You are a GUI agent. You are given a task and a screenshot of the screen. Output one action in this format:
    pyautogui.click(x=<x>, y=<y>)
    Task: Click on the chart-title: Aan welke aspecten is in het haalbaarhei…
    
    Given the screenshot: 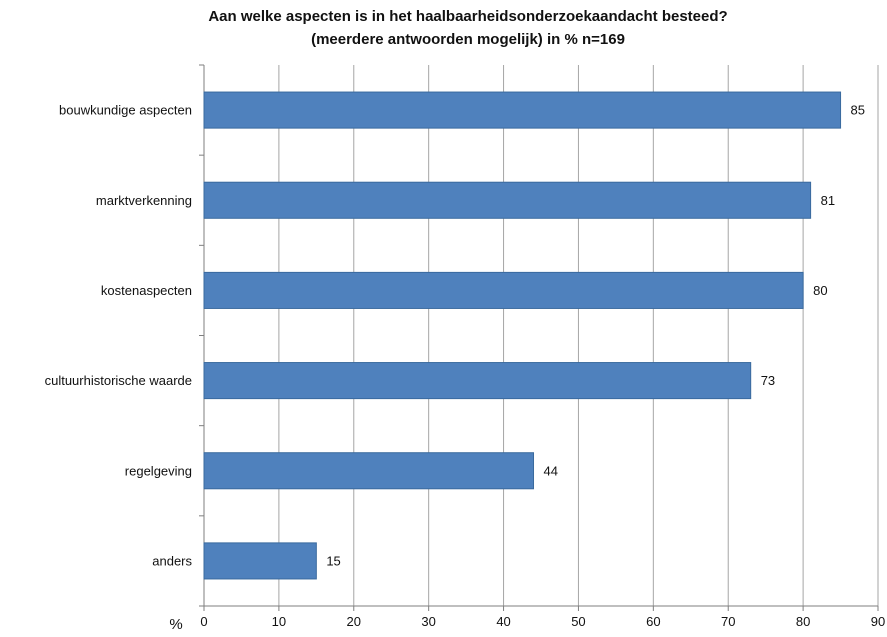 What is the action you would take?
    pyautogui.click(x=467, y=16)
    